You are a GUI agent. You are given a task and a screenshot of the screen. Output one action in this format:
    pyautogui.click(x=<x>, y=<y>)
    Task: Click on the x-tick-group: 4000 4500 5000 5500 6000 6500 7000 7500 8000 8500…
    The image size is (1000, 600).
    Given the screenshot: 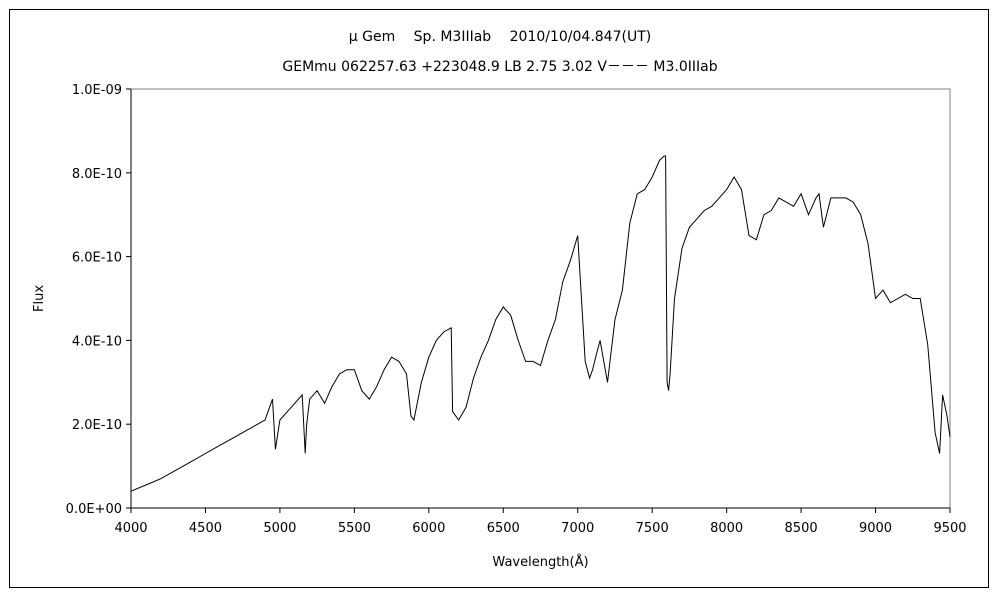 What is the action you would take?
    pyautogui.click(x=540, y=522)
    